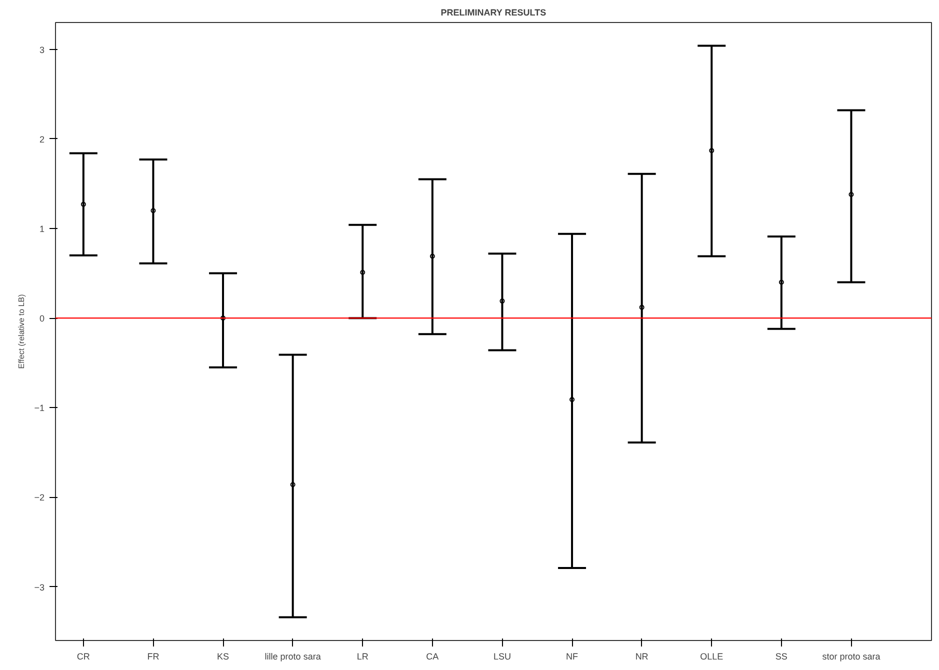 Image resolution: width=939 pixels, height=670 pixels. I want to click on x-tick-label: OLLE, so click(712, 657).